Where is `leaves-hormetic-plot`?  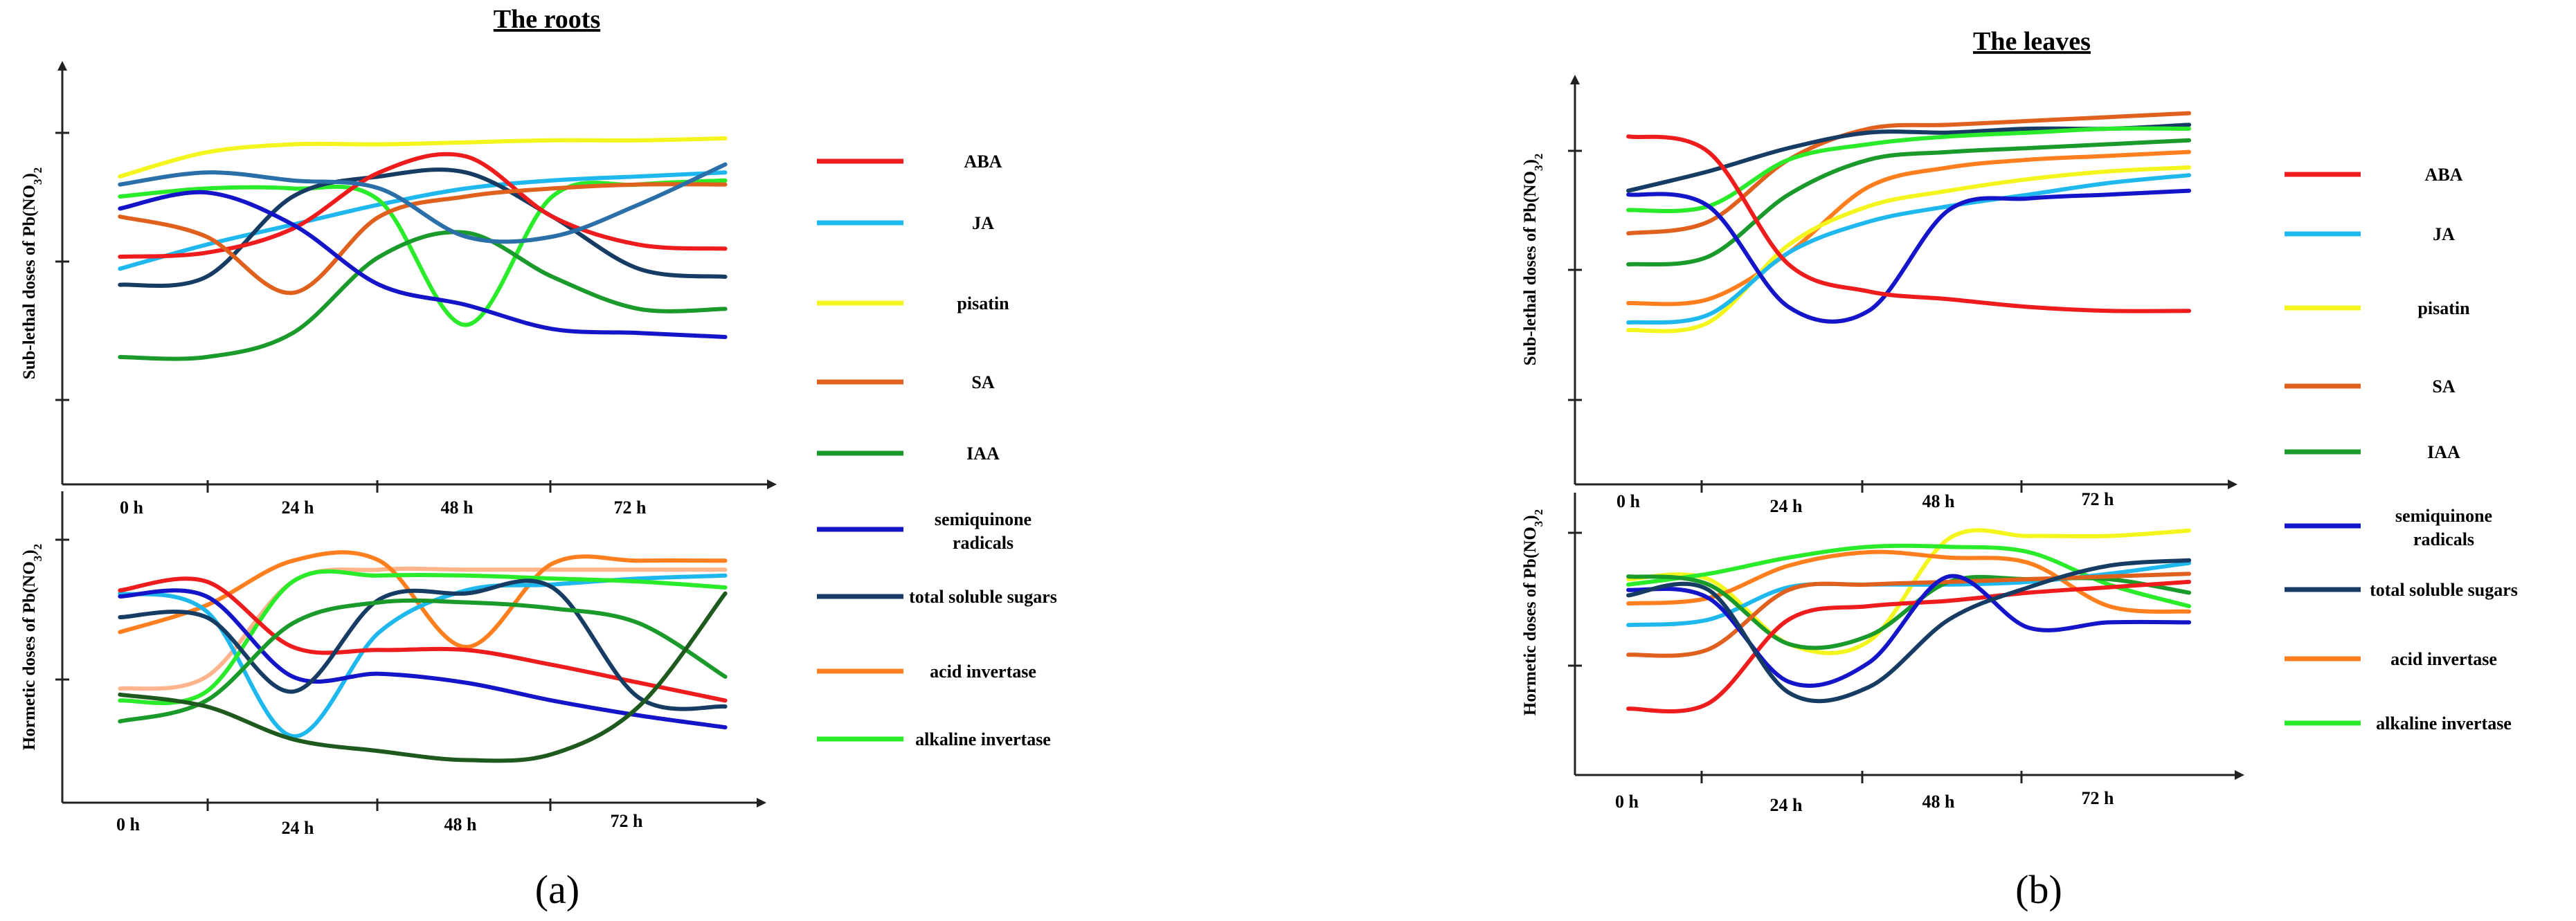
leaves-hormetic-plot is located at coordinates (1909, 621).